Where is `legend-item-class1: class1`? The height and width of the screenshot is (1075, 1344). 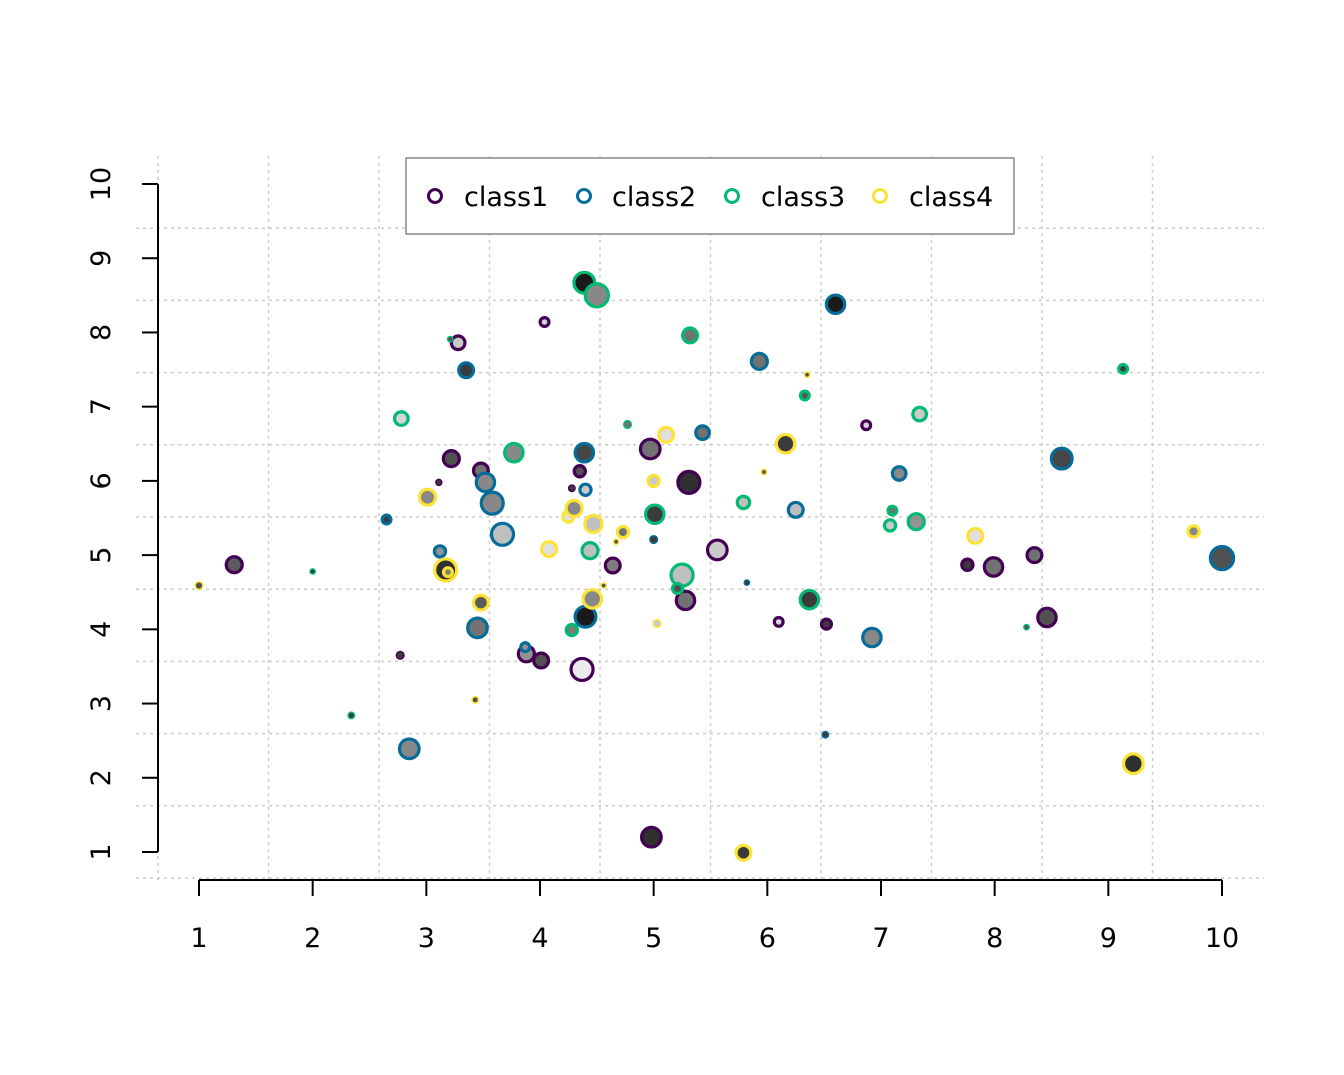 legend-item-class1: class1 is located at coordinates (487, 197).